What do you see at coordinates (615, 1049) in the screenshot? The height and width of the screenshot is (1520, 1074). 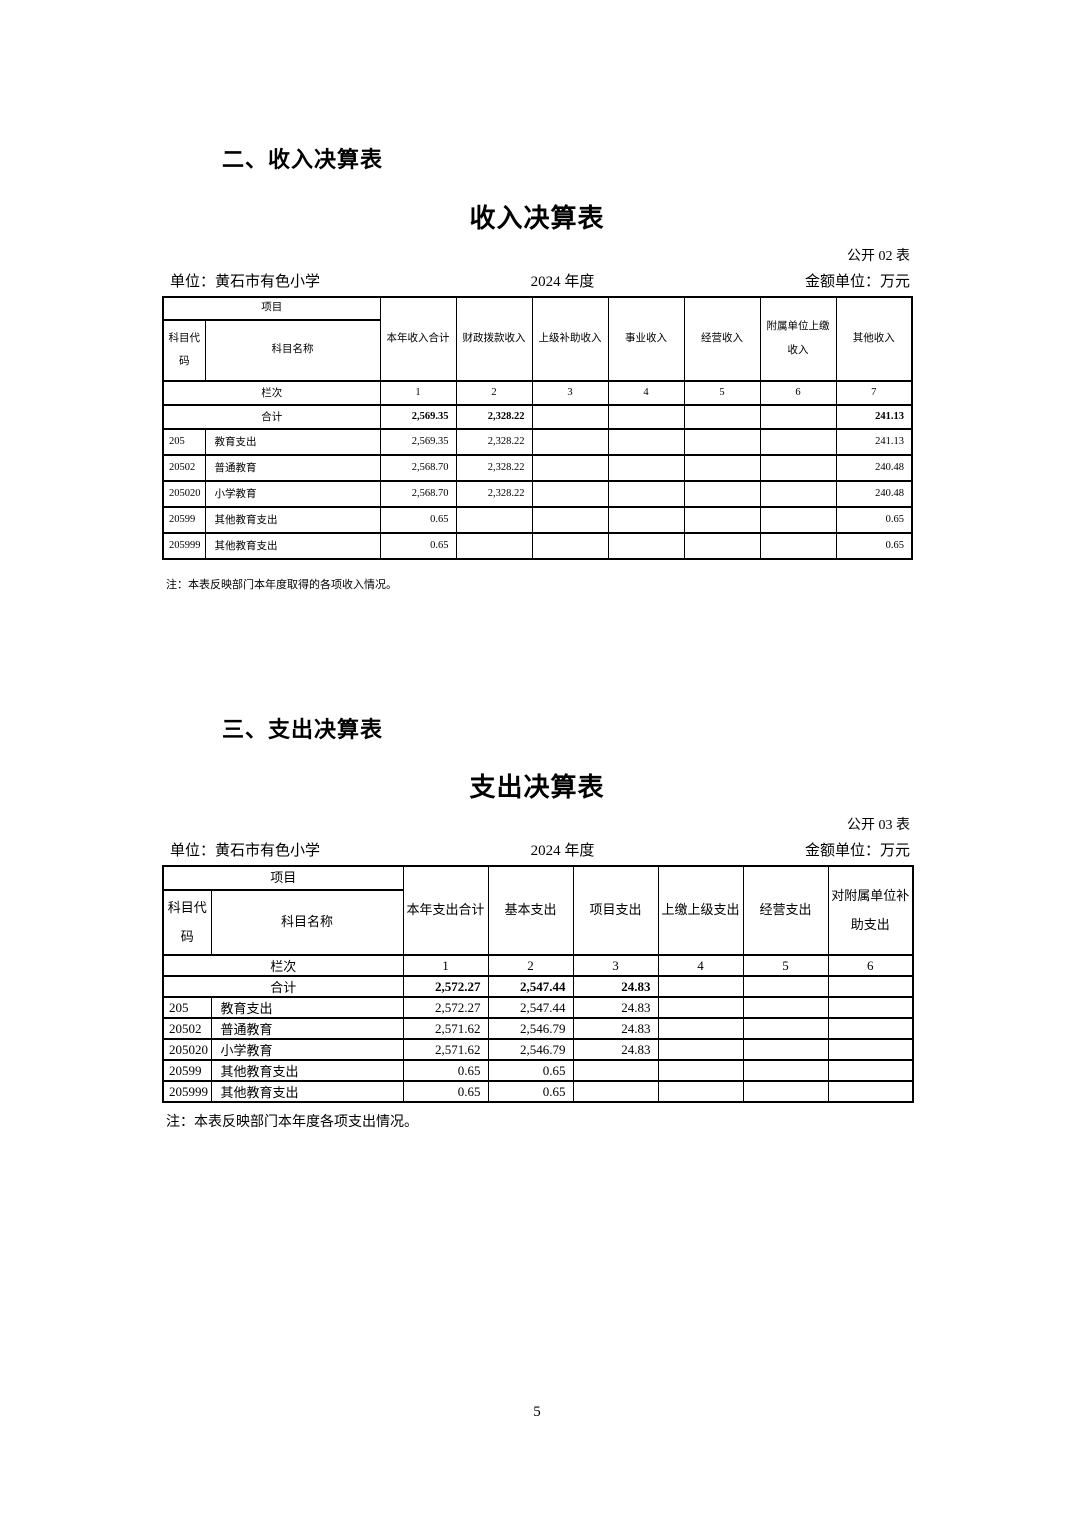 I see `cell-value: 24.83` at bounding box center [615, 1049].